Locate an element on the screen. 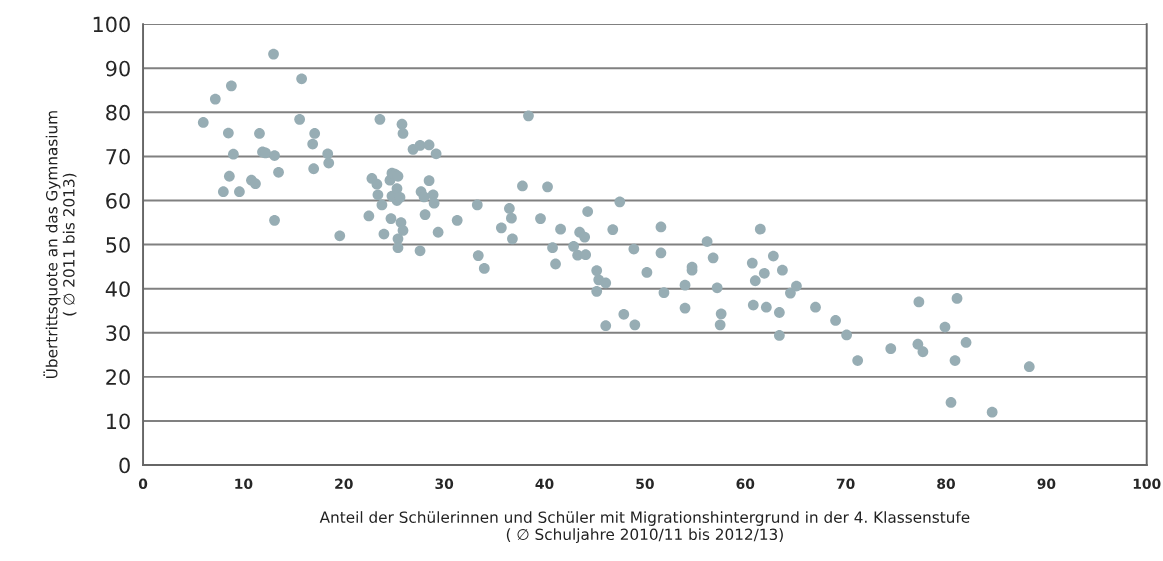 The height and width of the screenshot is (561, 1163). x-tick-label: 90 is located at coordinates (1046, 484).